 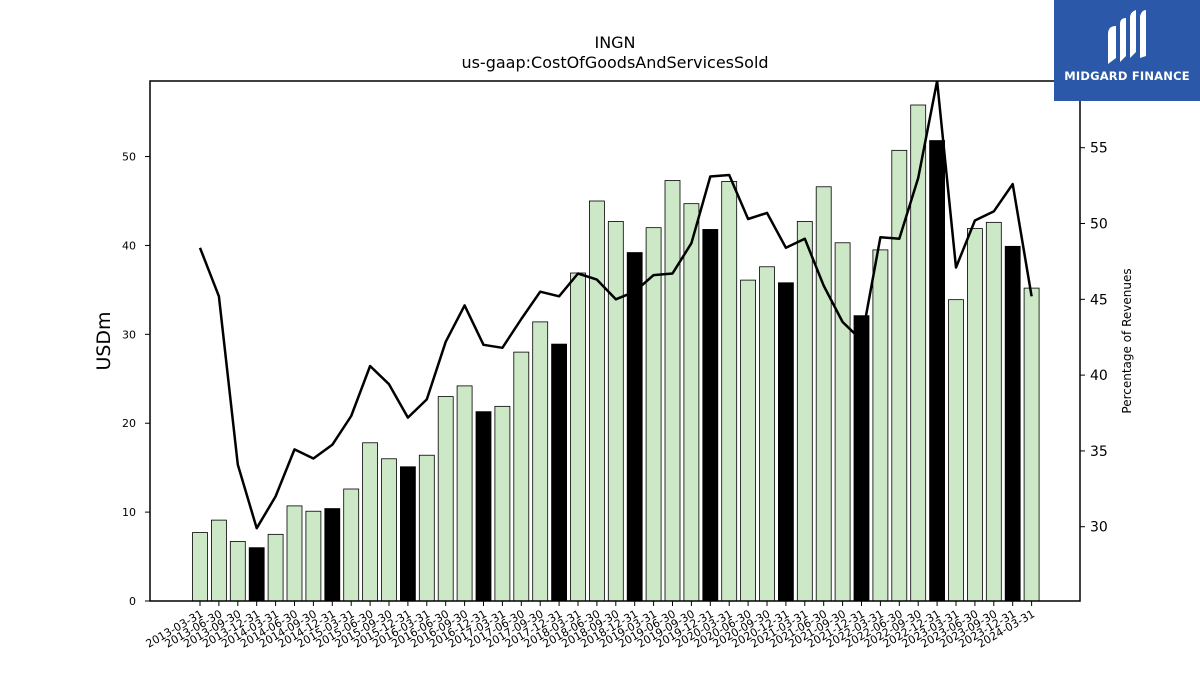 I want to click on y-tick-label: 50, so click(x=129, y=157).